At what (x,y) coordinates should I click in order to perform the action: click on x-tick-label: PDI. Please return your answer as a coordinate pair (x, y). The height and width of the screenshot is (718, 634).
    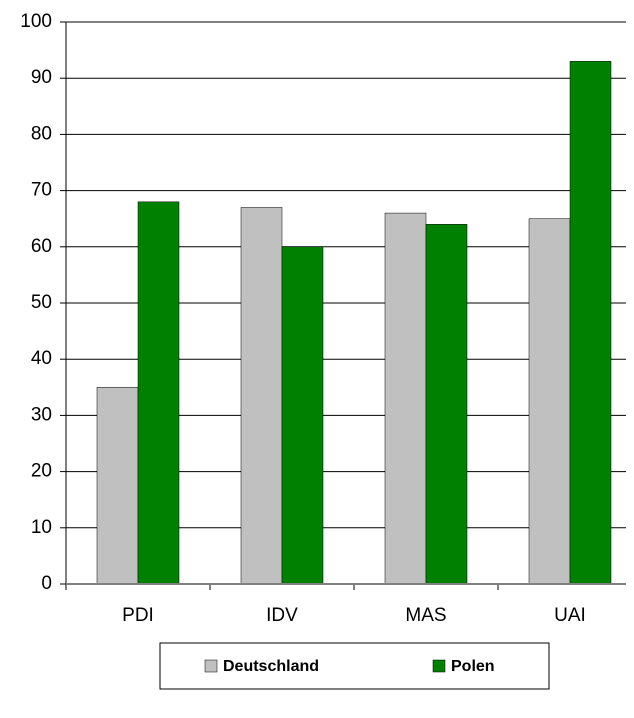
    Looking at the image, I should click on (138, 615).